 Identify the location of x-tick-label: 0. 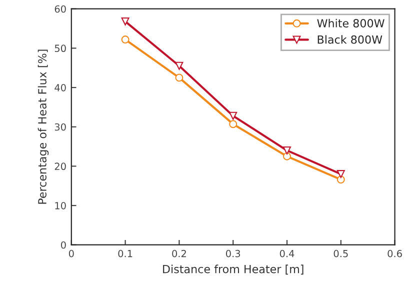
(71, 254).